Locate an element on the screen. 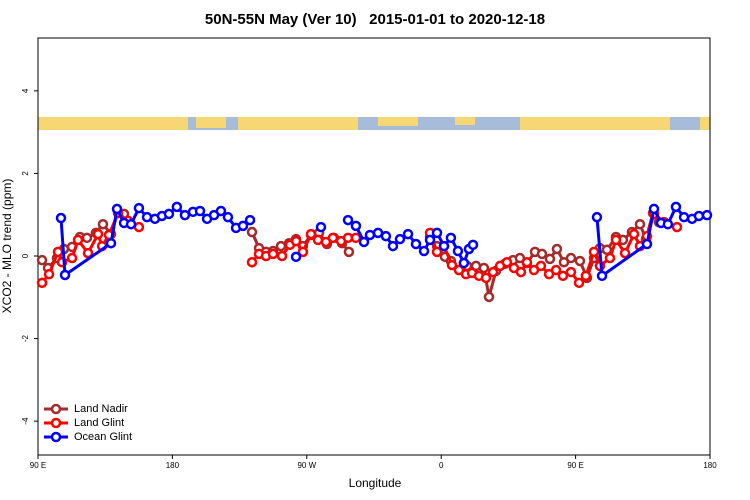 Image resolution: width=750 pixels, height=500 pixels. legend-label: Land Glint is located at coordinates (99, 423).